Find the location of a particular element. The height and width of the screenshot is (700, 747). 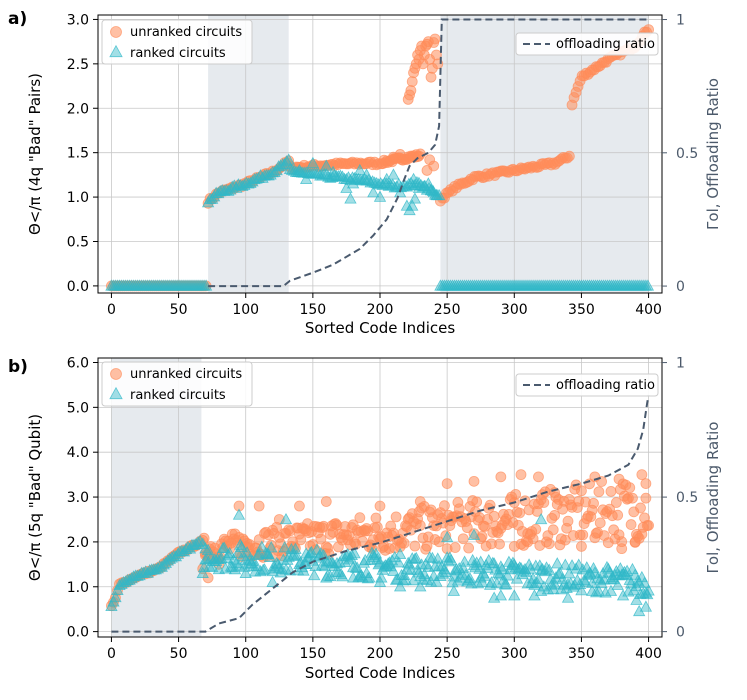

y-ticks-b: 0.0 1.0 2.0 3.0 4.0 5.0 6.0 is located at coordinates (82, 498).